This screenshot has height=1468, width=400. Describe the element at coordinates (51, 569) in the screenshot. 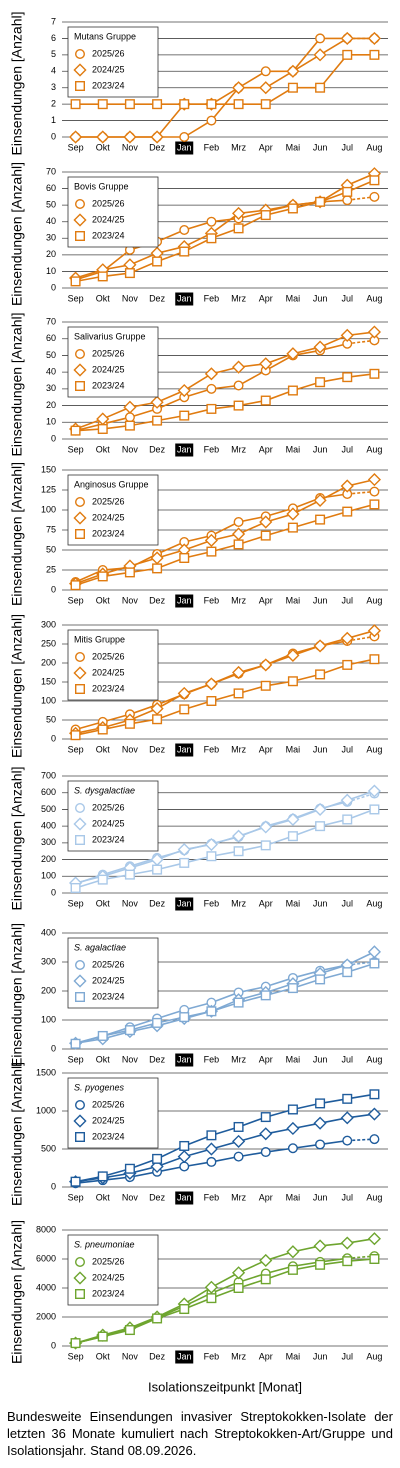

I see `y-tick-label: 25` at that location.